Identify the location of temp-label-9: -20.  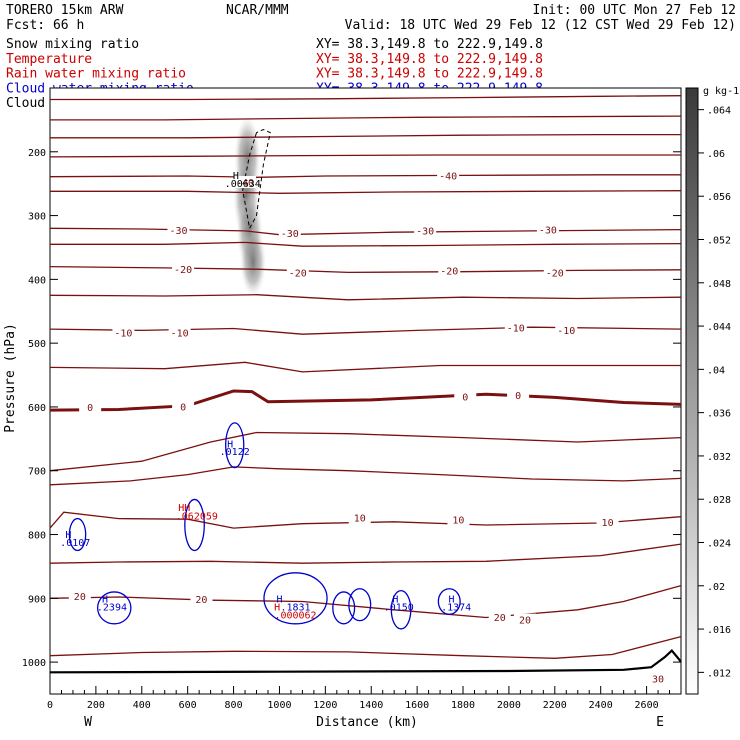
(555, 274).